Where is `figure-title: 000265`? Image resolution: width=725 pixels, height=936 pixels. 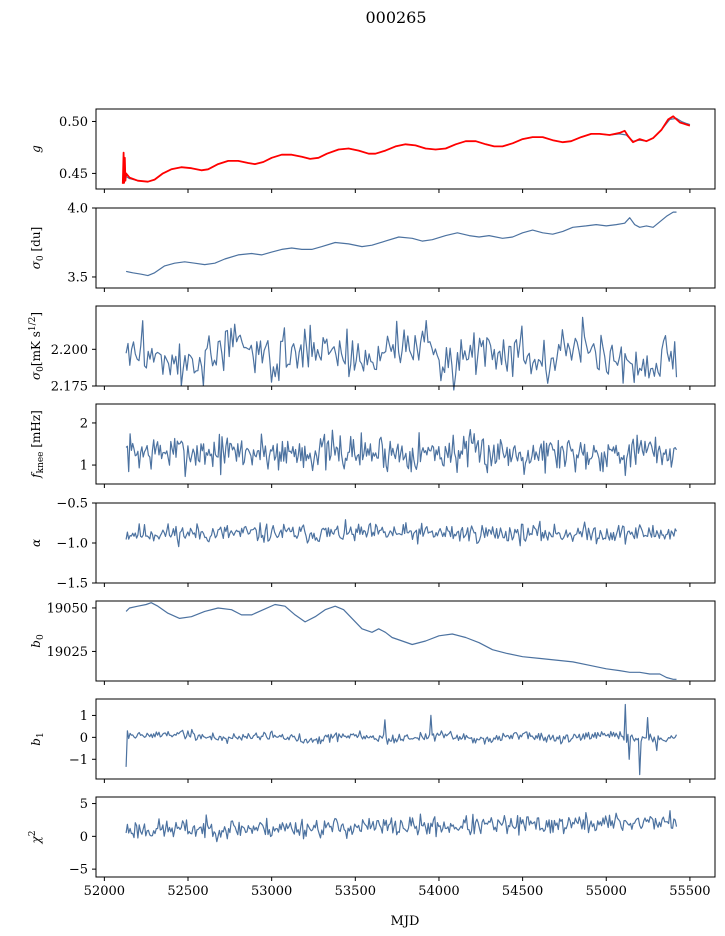
figure-title: 000265 is located at coordinates (395, 17).